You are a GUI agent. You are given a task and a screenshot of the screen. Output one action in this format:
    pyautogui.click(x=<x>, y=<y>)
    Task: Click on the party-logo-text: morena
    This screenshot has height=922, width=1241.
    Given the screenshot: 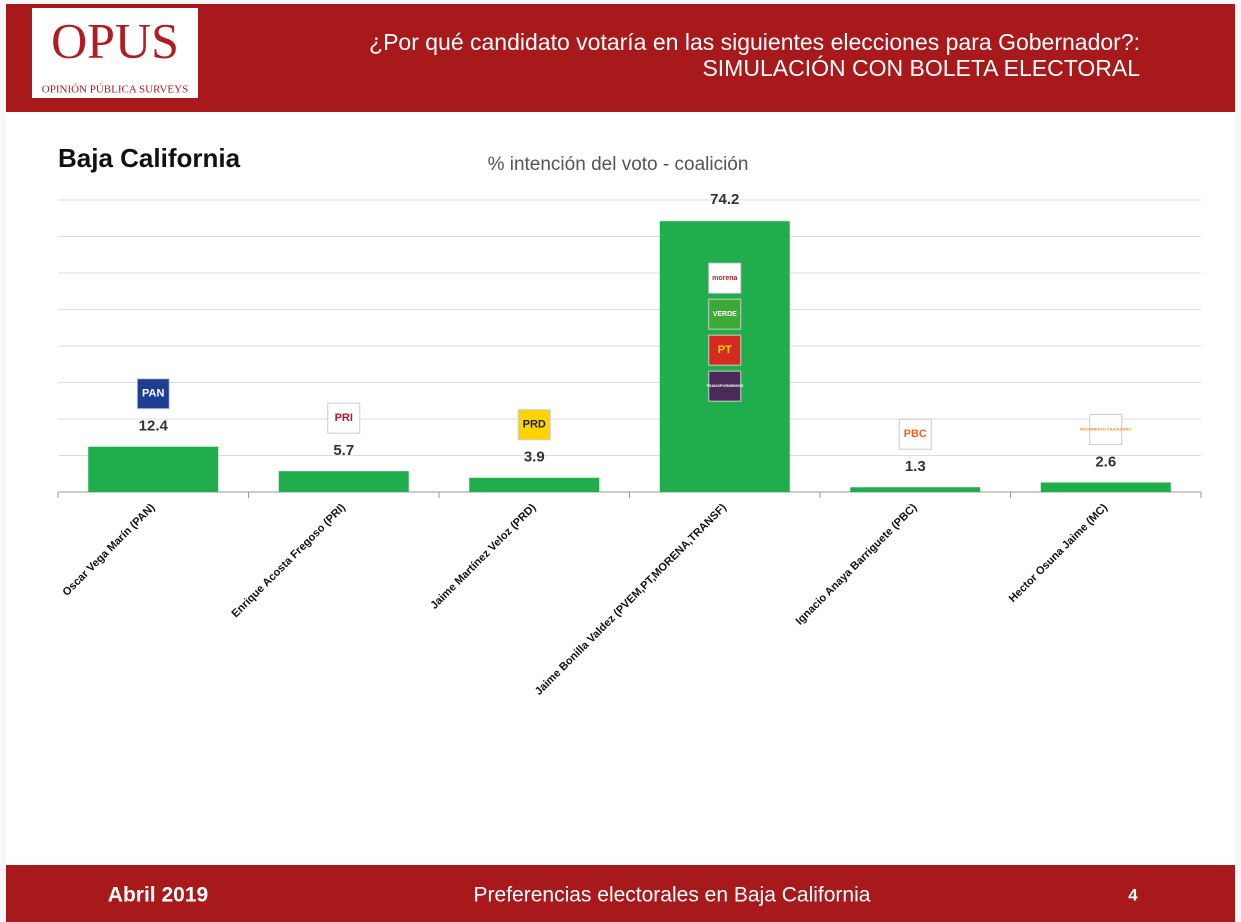 What is the action you would take?
    pyautogui.click(x=724, y=278)
    